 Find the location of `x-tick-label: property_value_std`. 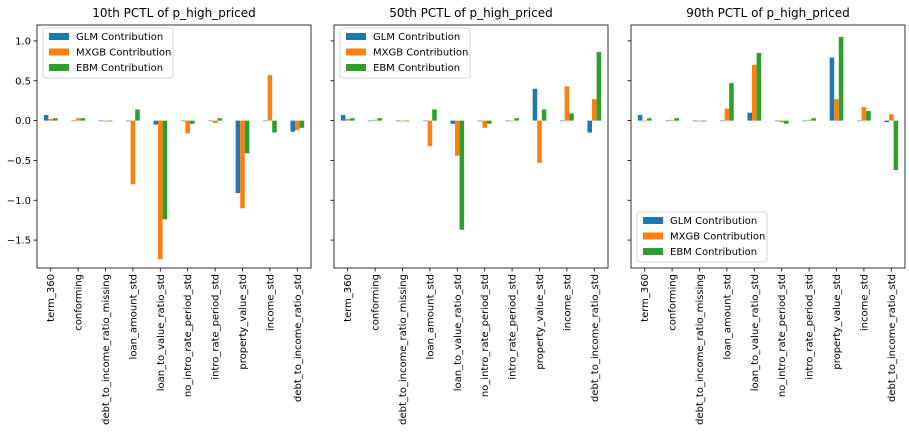

x-tick-label: property_value_std is located at coordinates (243, 322).